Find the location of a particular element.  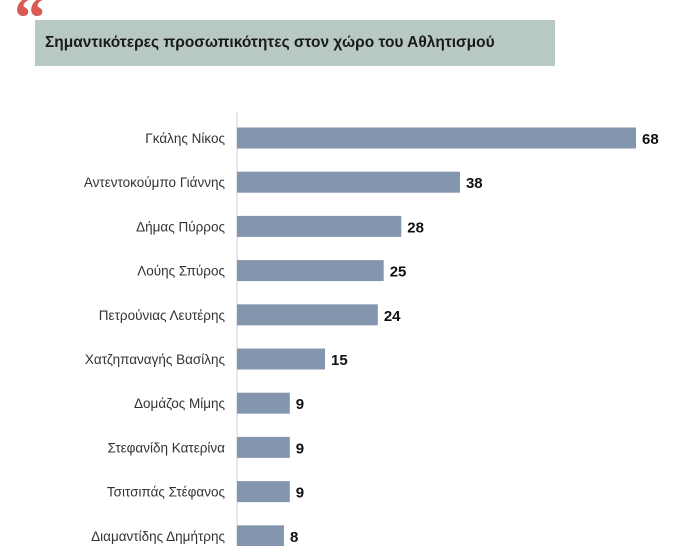

category-label: Δήμας Πύρρος is located at coordinates (180, 226).